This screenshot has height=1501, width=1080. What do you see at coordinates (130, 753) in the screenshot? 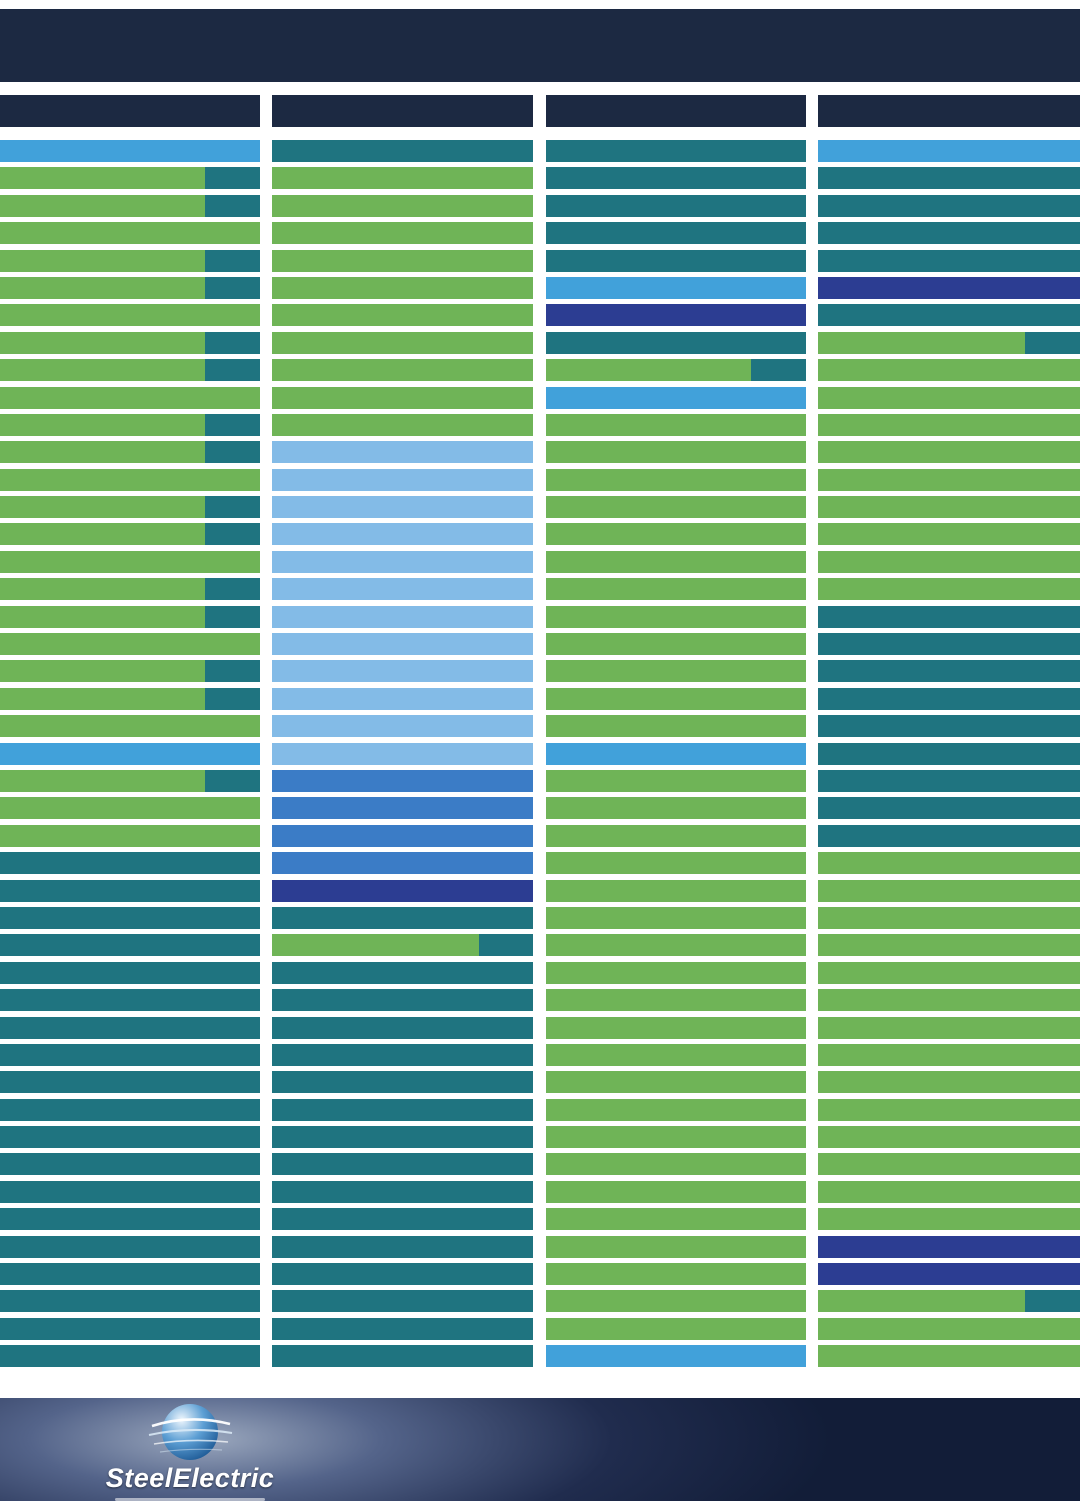
I see `sky-blue-bar` at bounding box center [130, 753].